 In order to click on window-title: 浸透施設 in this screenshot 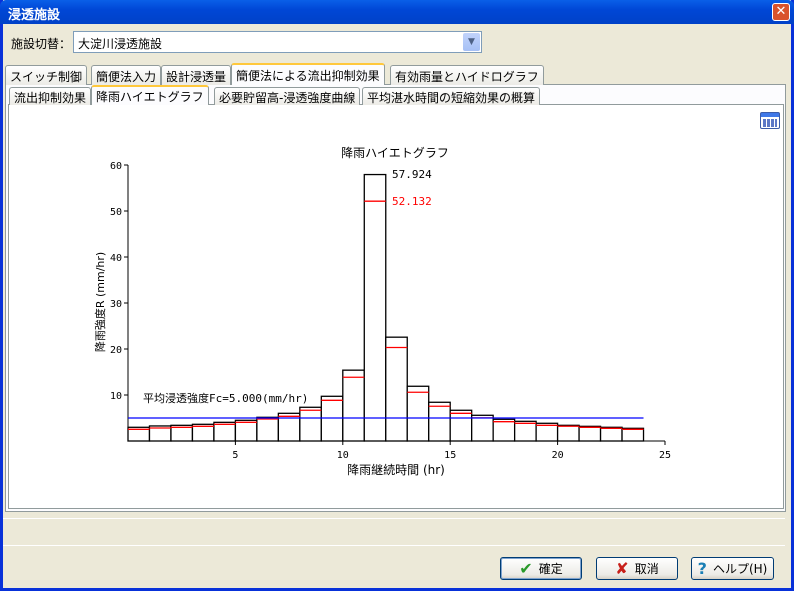, I will do `click(34, 15)`.